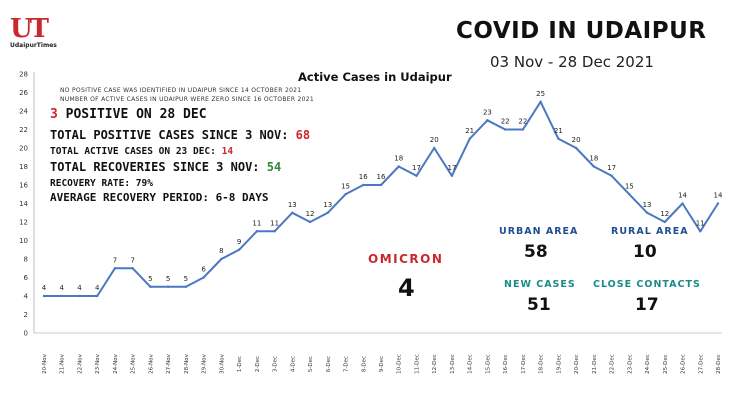 This screenshot has width=730, height=420. Describe the element at coordinates (26, 297) in the screenshot. I see `y-tick-label: 4` at that location.